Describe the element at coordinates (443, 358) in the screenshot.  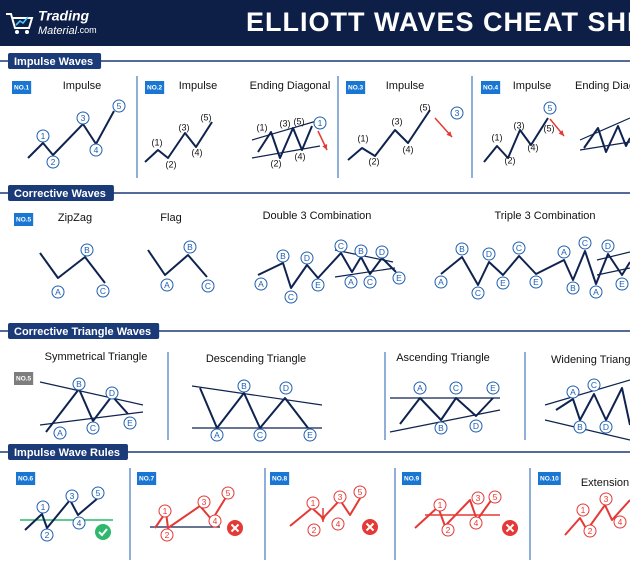
I see `pattern-title: Ascending Triangle` at that location.